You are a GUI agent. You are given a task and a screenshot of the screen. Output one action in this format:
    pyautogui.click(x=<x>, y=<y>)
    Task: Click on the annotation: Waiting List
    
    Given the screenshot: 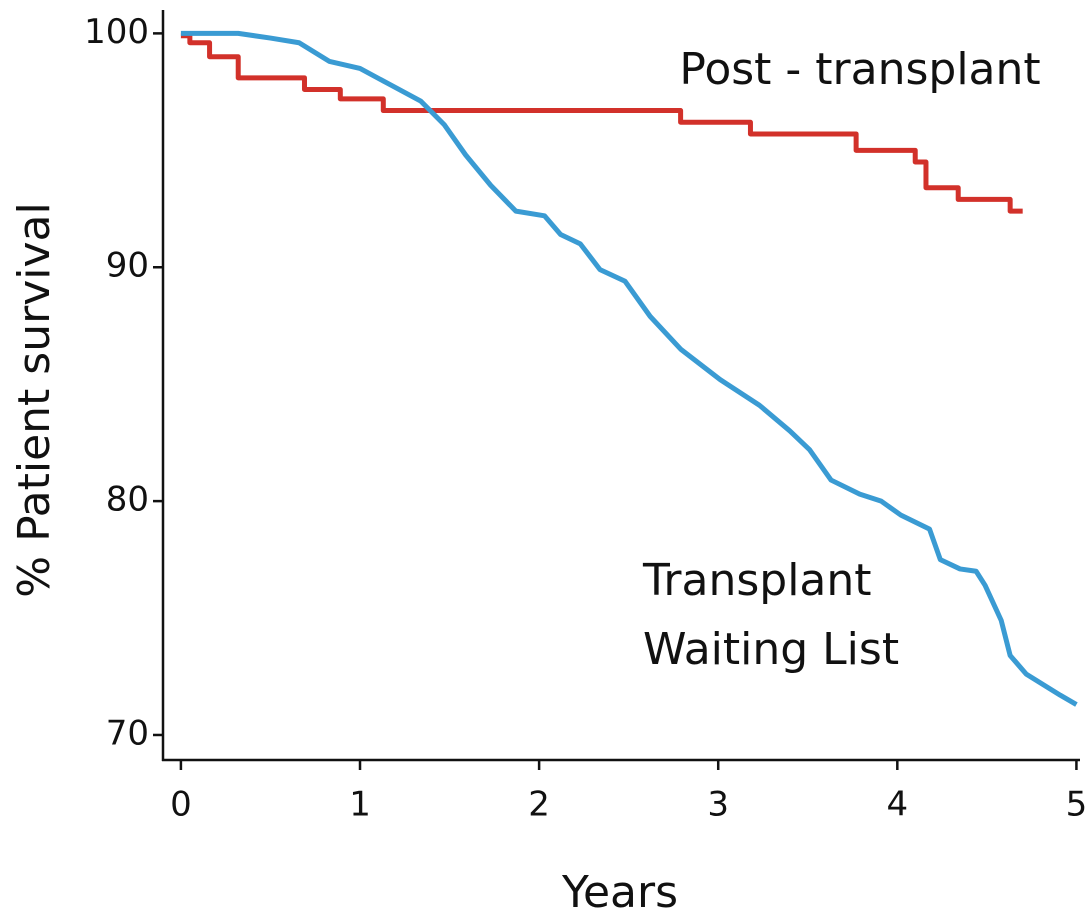 What is the action you would take?
    pyautogui.click(x=771, y=649)
    